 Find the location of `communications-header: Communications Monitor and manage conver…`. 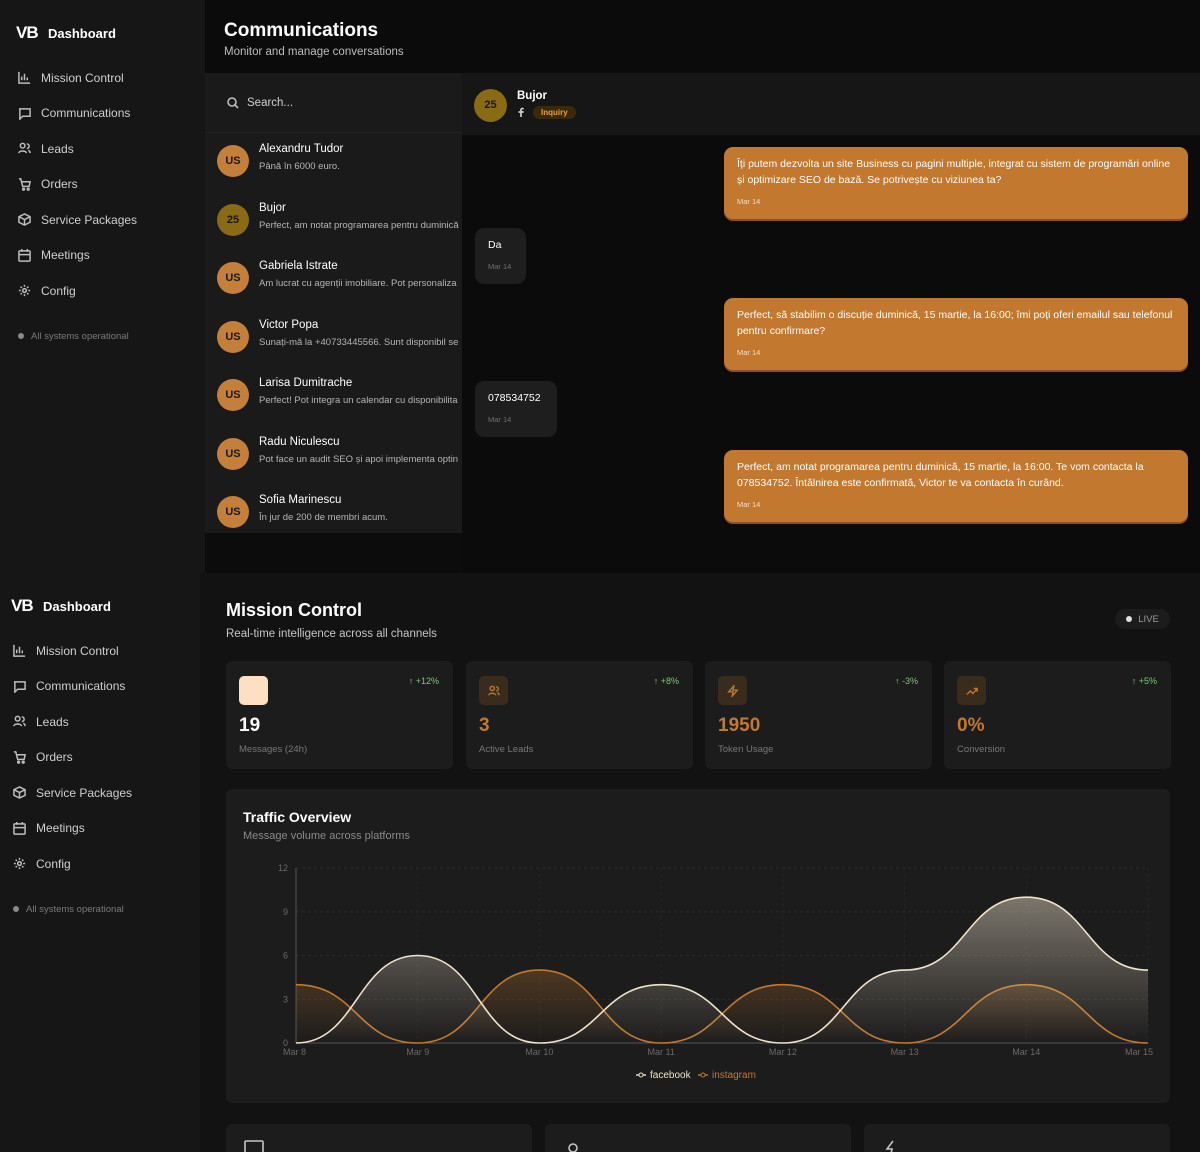

communications-header: Communications Monitor and manage conver… is located at coordinates (702, 36).